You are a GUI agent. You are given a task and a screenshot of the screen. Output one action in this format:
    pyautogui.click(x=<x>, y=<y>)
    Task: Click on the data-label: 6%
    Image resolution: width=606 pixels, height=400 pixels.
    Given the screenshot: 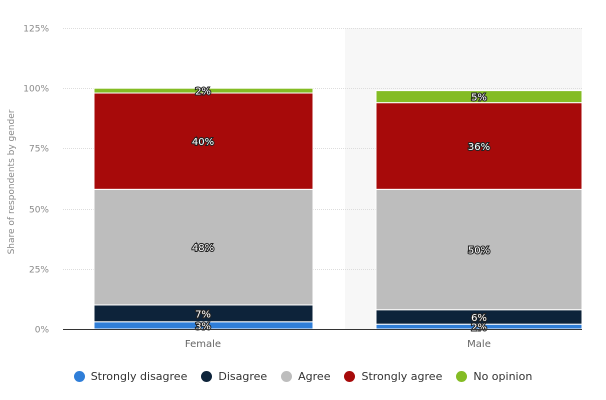 What is the action you would take?
    pyautogui.click(x=479, y=318)
    